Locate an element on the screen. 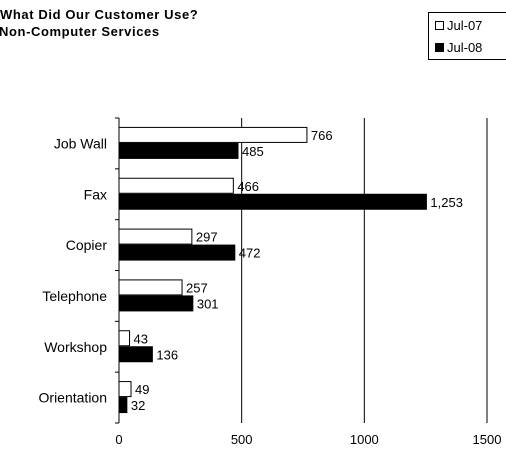  category-label-2: Copier is located at coordinates (87, 245).